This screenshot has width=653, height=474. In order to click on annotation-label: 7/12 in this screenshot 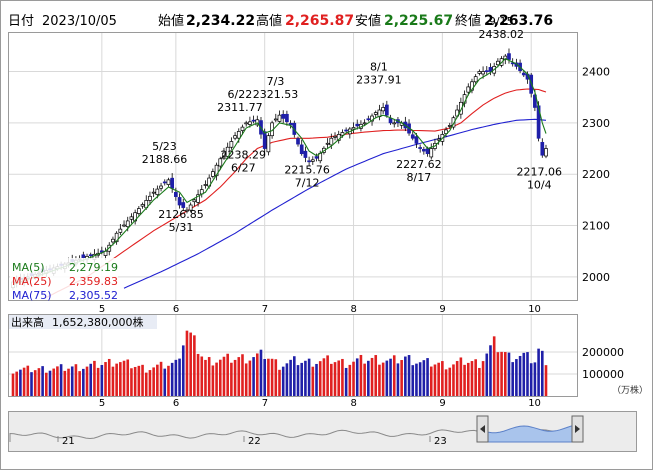, I will do `click(307, 182)`.